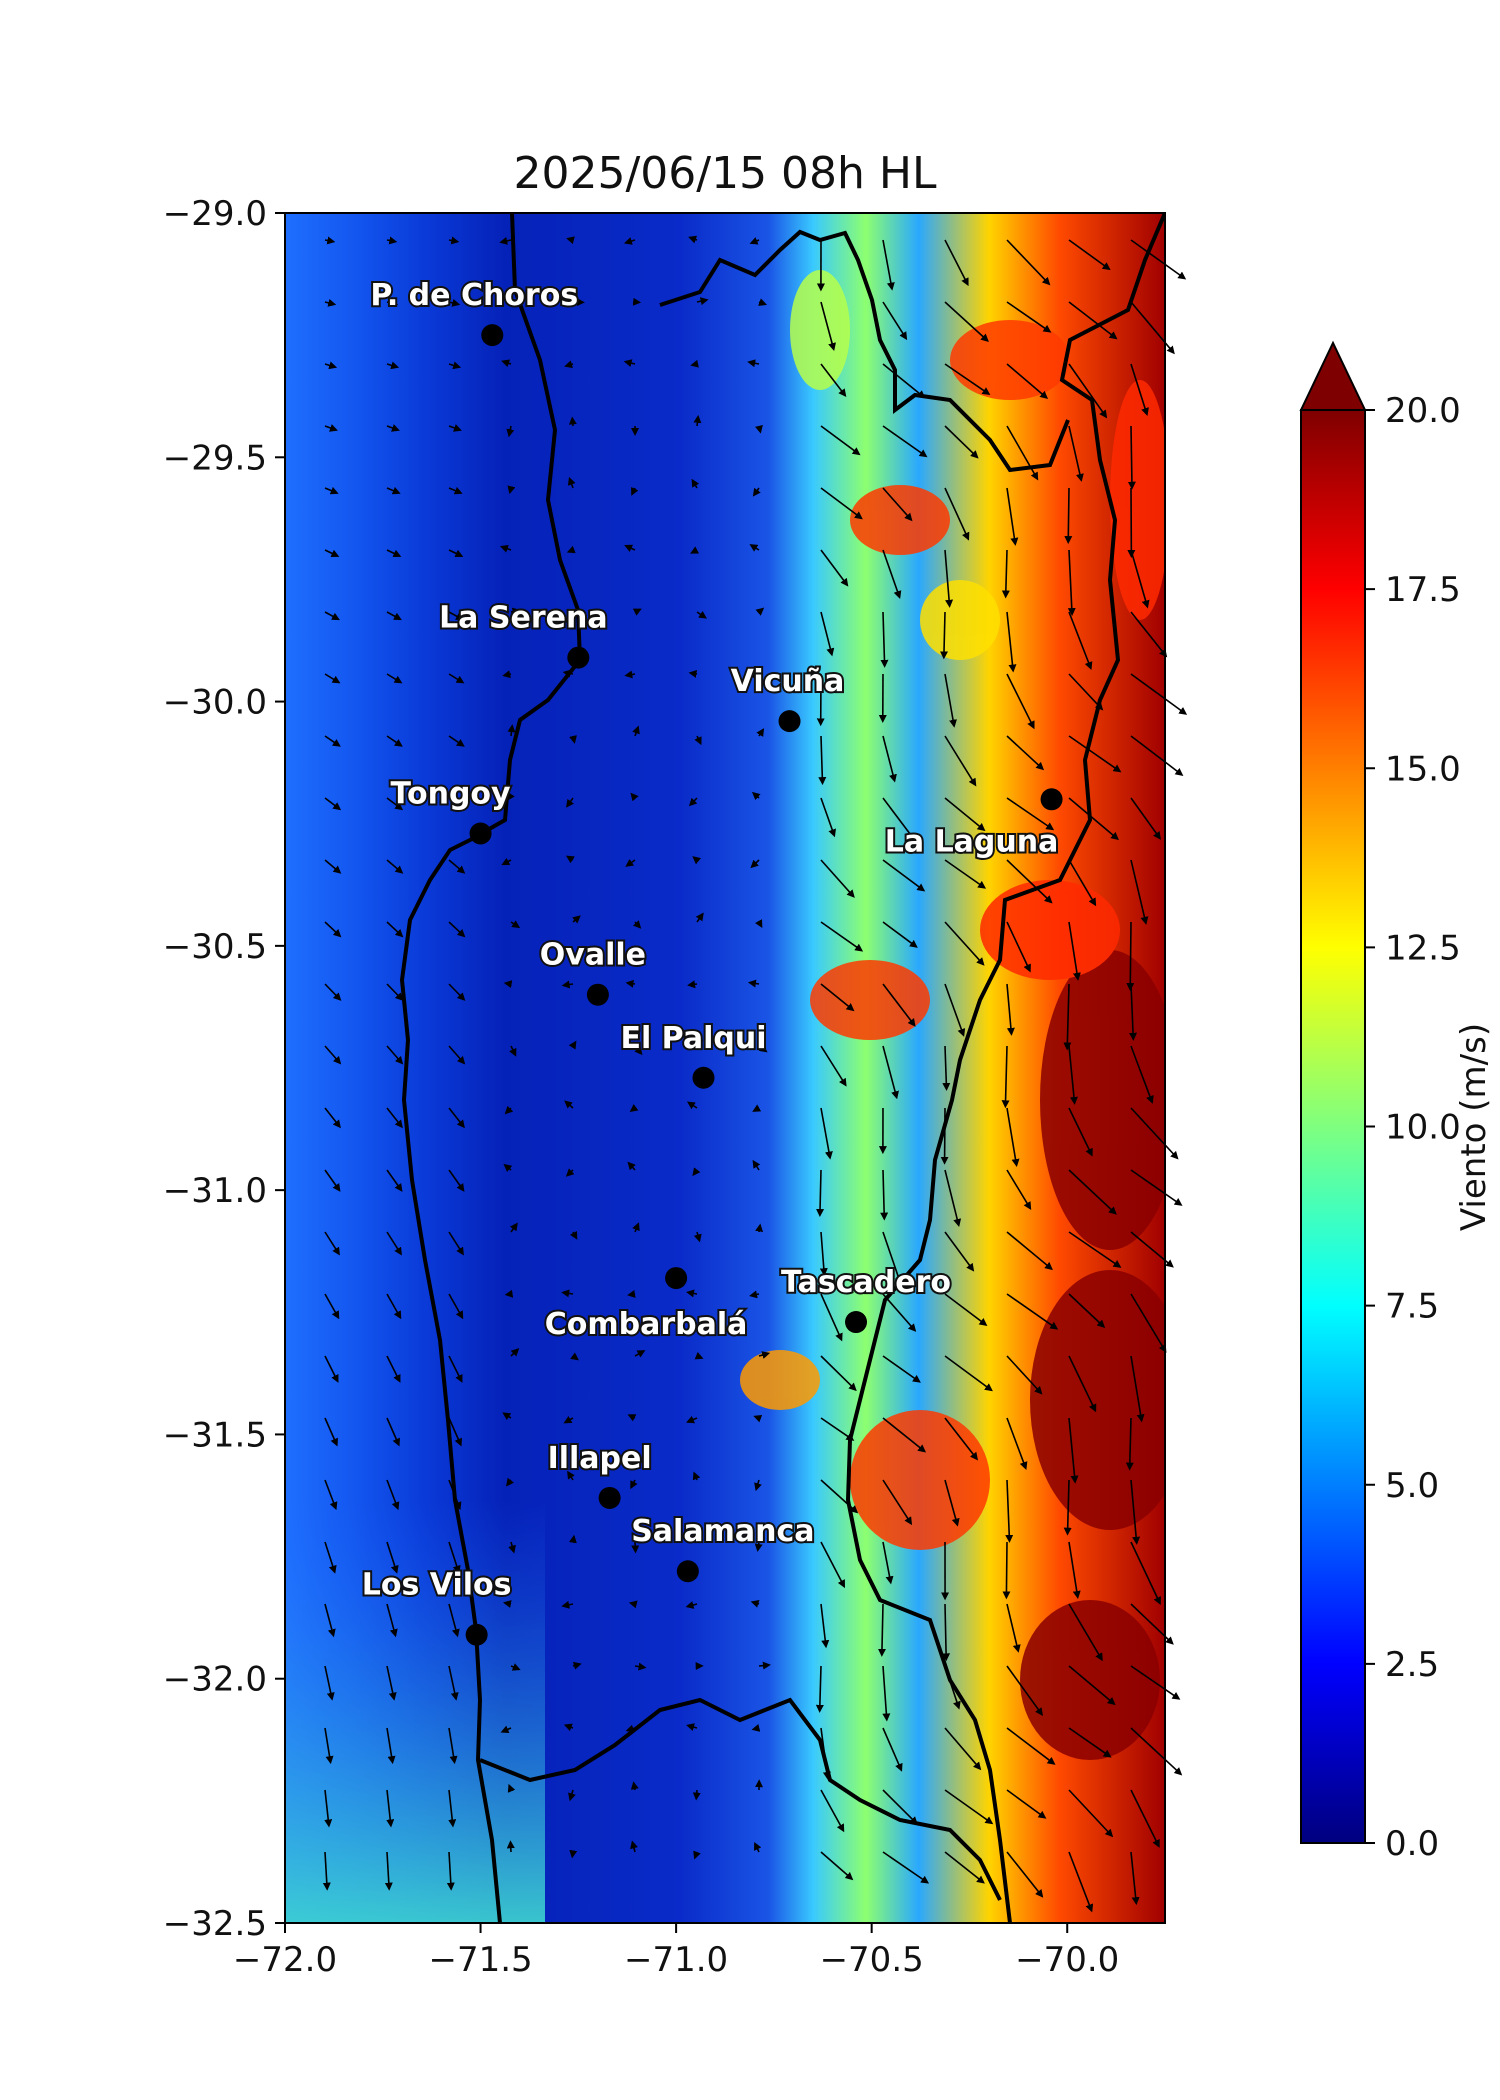 Image resolution: width=1500 pixels, height=2100 pixels. I want to click on y-tick-label: −31.0, so click(215, 1191).